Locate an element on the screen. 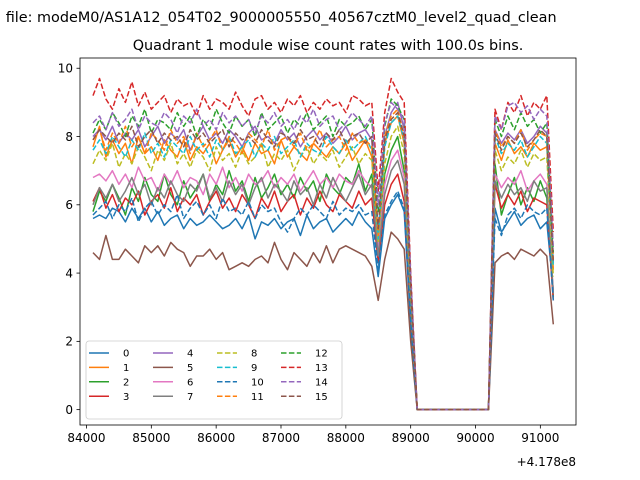 Image resolution: width=640 pixels, height=480 pixels. legend-label-15: 15 is located at coordinates (321, 397).